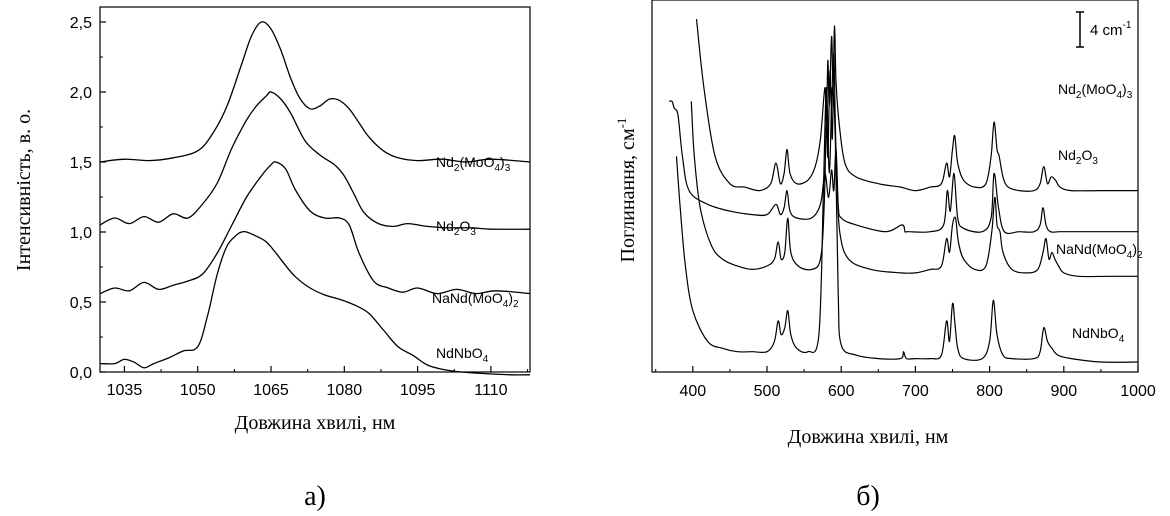  Describe the element at coordinates (692, 391) in the screenshot. I see `b-xtick-label: 400` at that location.